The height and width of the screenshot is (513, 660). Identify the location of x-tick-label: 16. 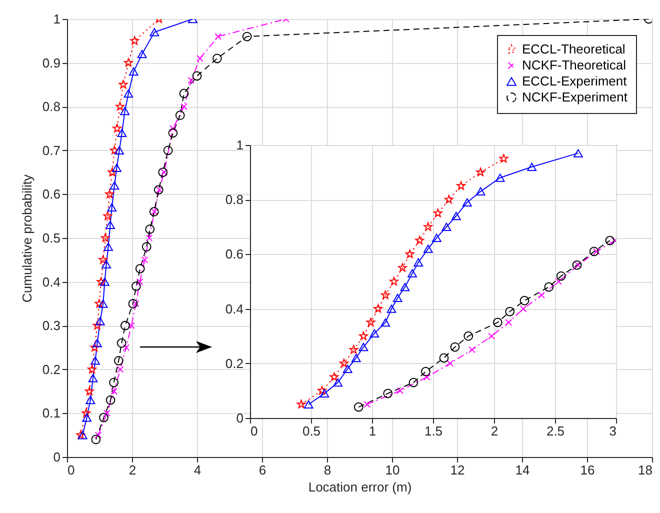
(587, 470).